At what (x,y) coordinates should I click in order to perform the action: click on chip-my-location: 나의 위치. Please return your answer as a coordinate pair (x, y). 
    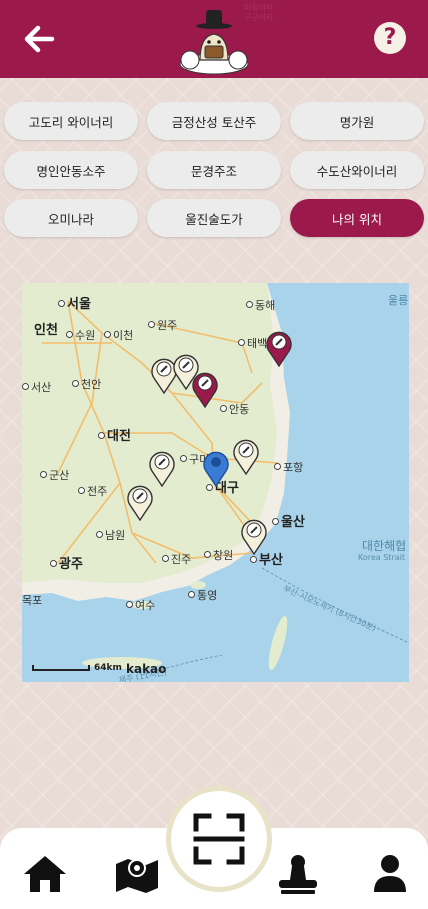
    Looking at the image, I should click on (357, 218).